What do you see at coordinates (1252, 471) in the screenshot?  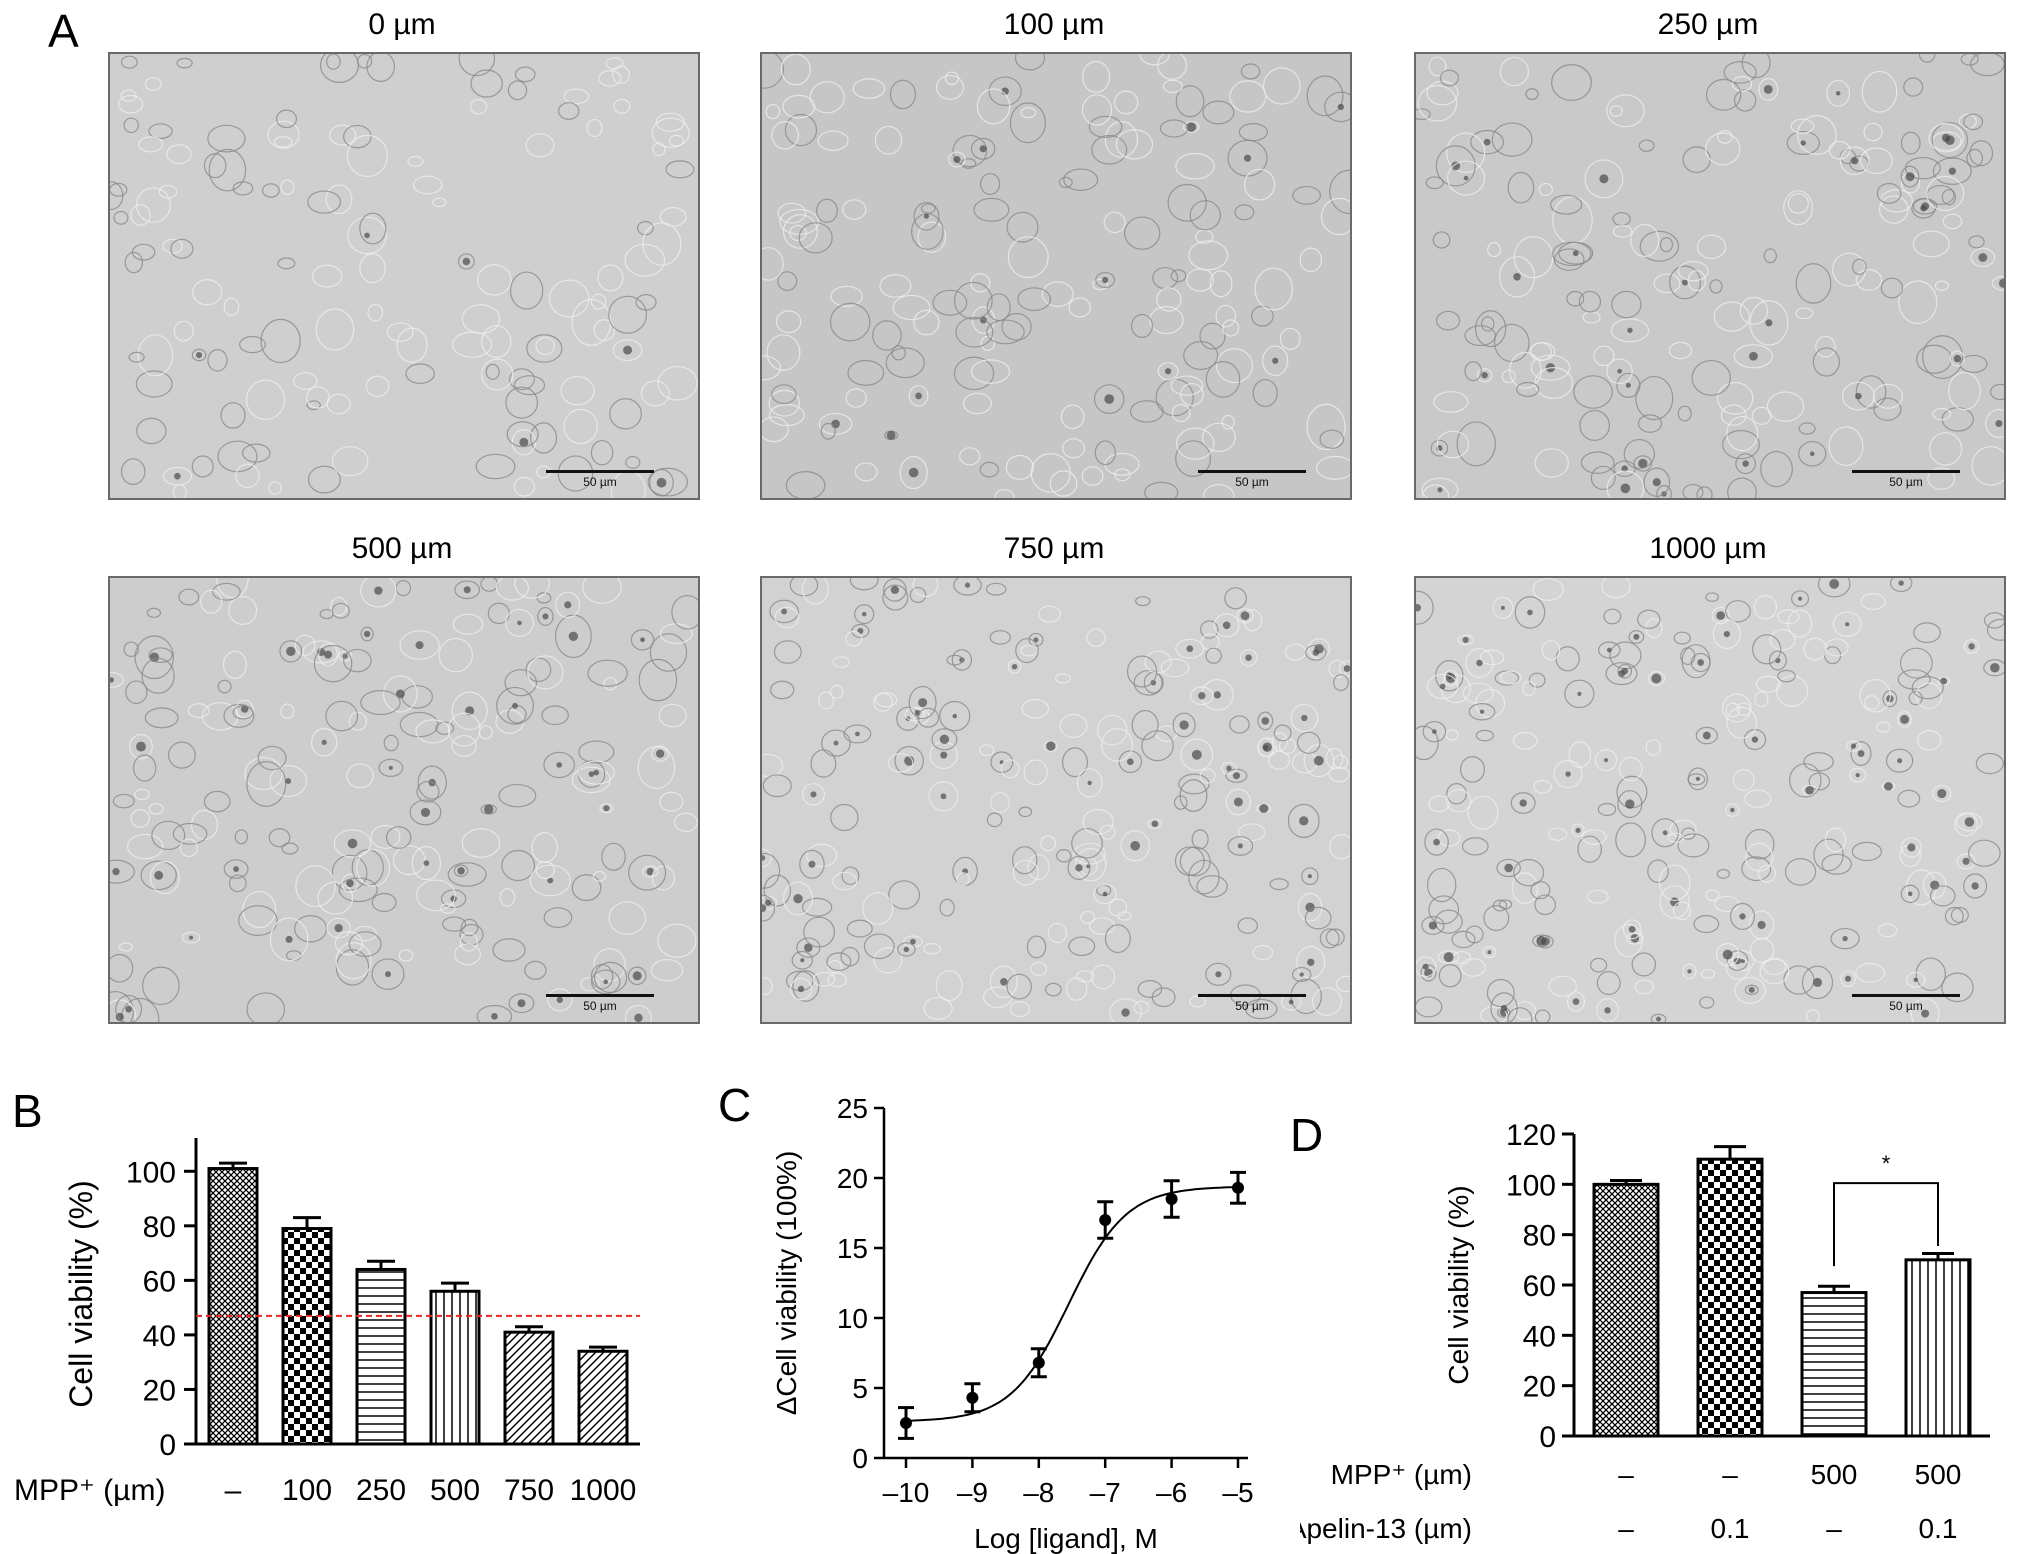 I see `scale-bar` at bounding box center [1252, 471].